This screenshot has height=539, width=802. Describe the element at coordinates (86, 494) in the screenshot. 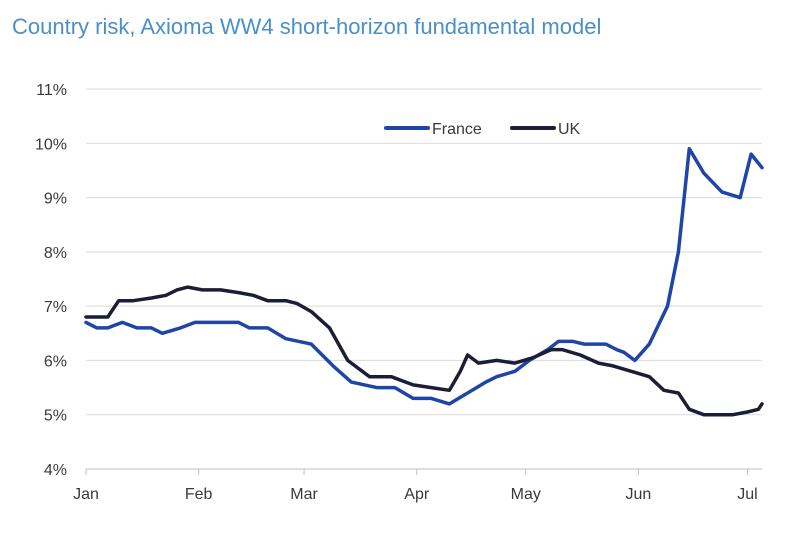

I see `x-tick-label: Jan` at that location.